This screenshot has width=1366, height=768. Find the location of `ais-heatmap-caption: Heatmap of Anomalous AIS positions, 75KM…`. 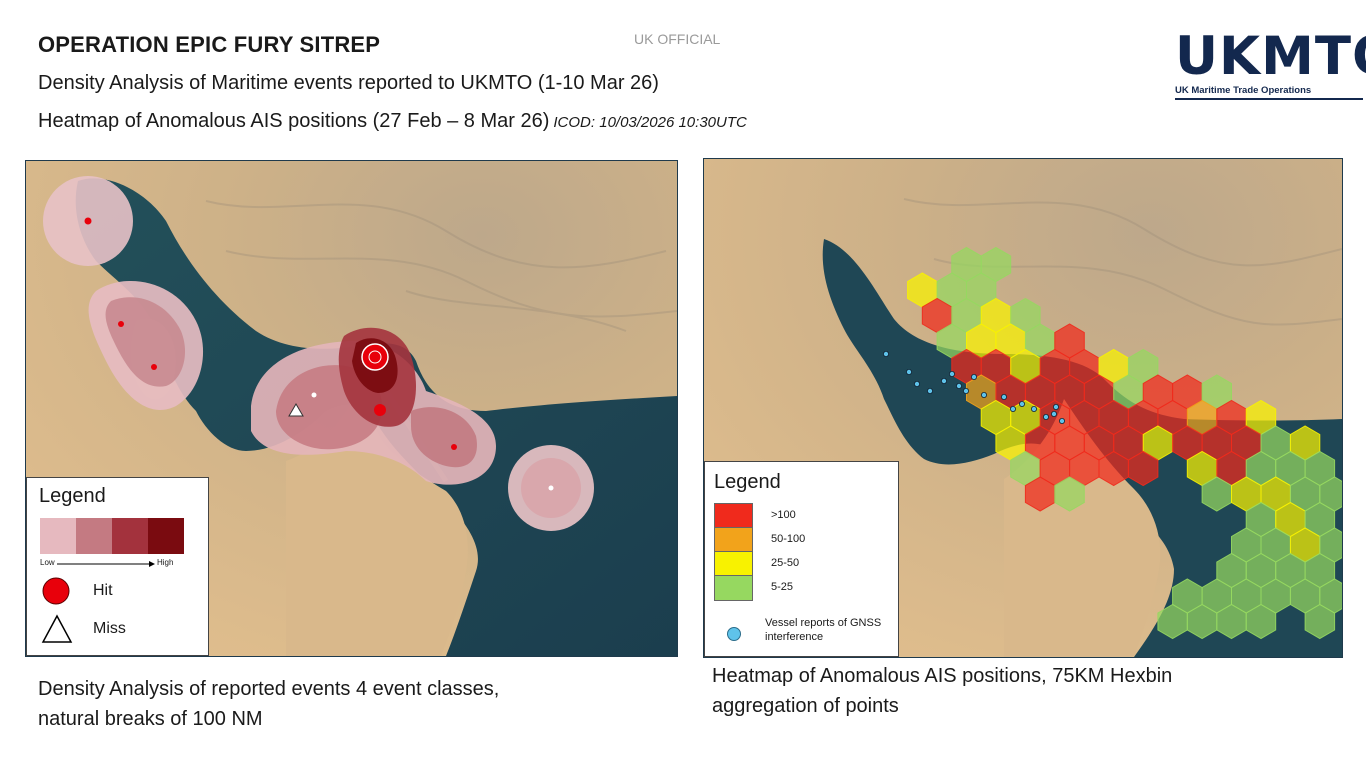

ais-heatmap-caption: Heatmap of Anomalous AIS positions, 75KM… is located at coordinates (942, 691).